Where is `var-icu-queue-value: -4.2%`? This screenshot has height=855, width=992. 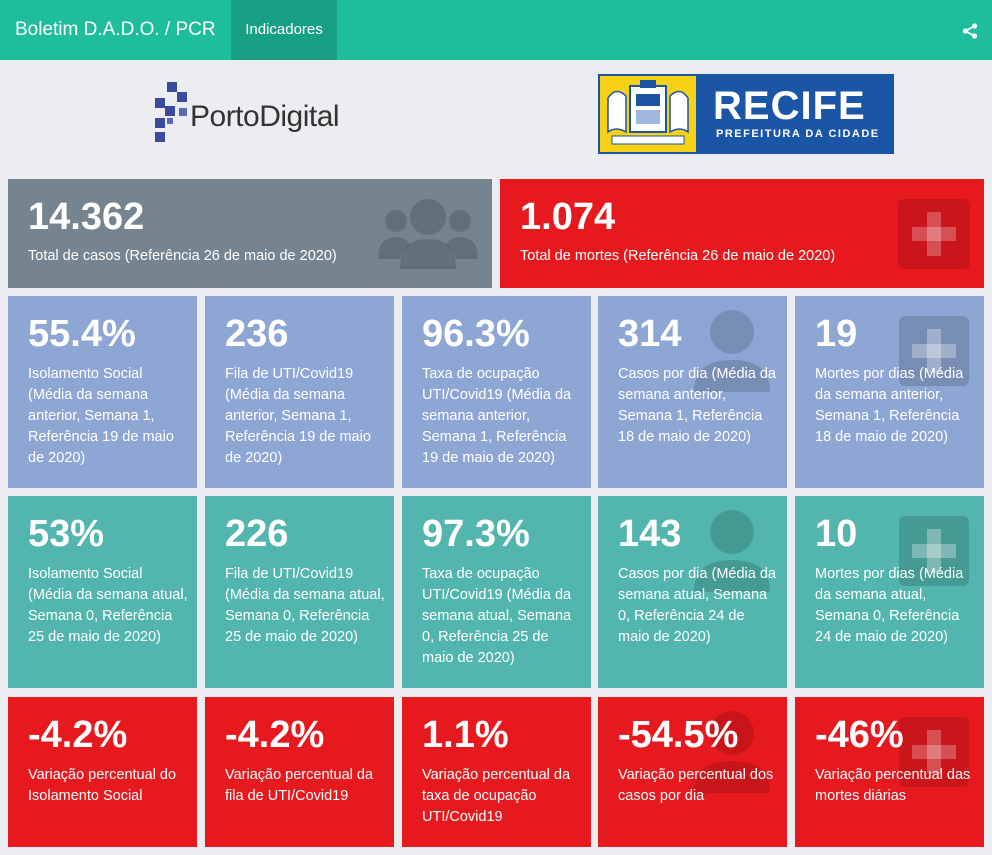
var-icu-queue-value: -4.2% is located at coordinates (275, 735).